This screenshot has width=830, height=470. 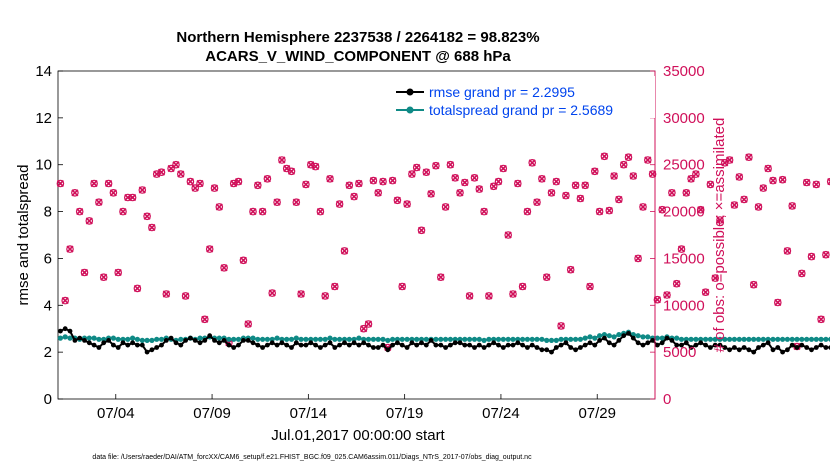 I want to click on left-tick-label: 4, so click(x=48, y=305).